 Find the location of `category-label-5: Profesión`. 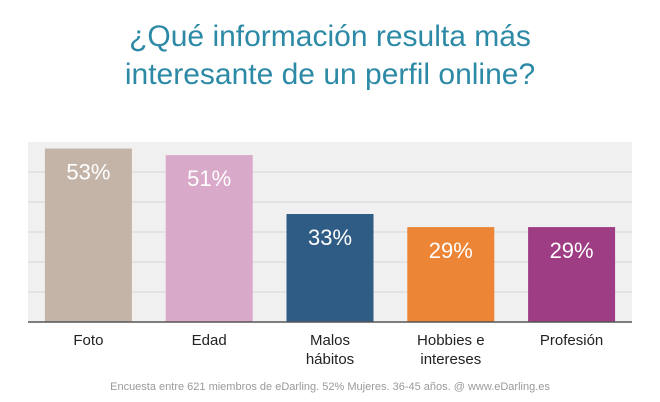

category-label-5: Profesión is located at coordinates (571, 340).